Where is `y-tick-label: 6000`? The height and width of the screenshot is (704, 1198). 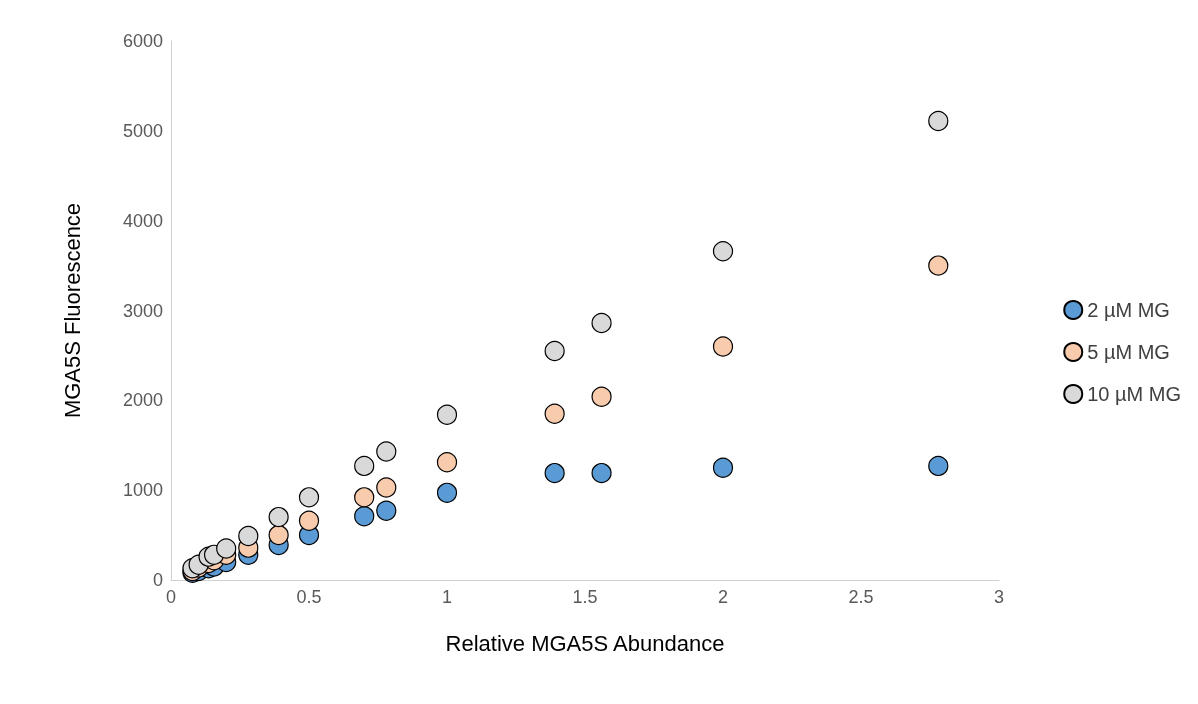 y-tick-label: 6000 is located at coordinates (142, 41).